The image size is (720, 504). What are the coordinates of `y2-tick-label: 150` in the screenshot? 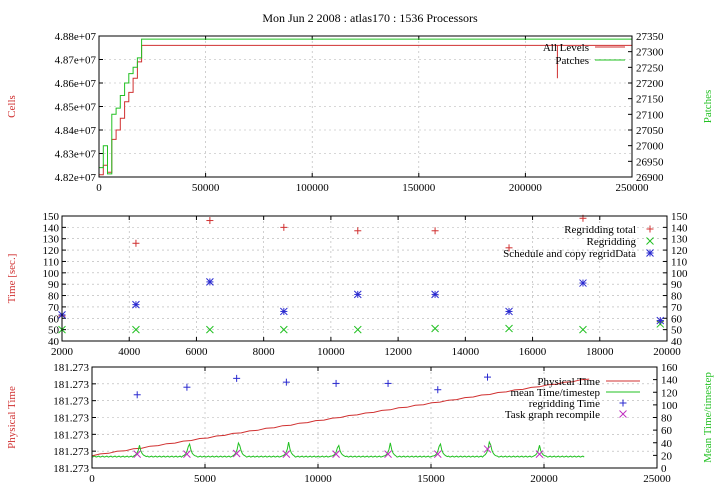 It's located at (679, 217).